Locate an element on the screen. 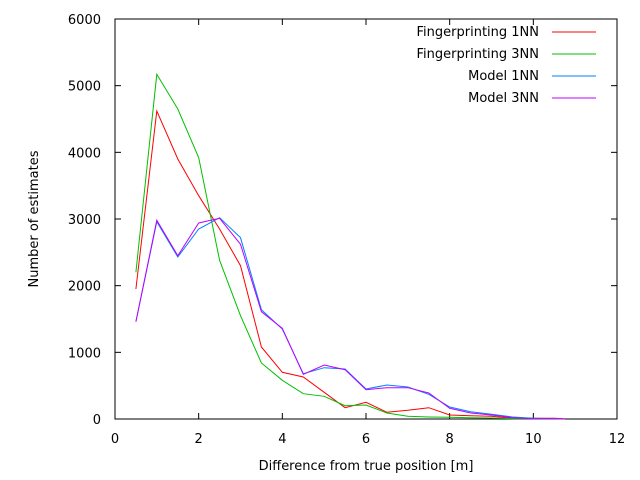 Image resolution: width=640 pixels, height=480 pixels. y-tick-label: 4000 is located at coordinates (84, 153).